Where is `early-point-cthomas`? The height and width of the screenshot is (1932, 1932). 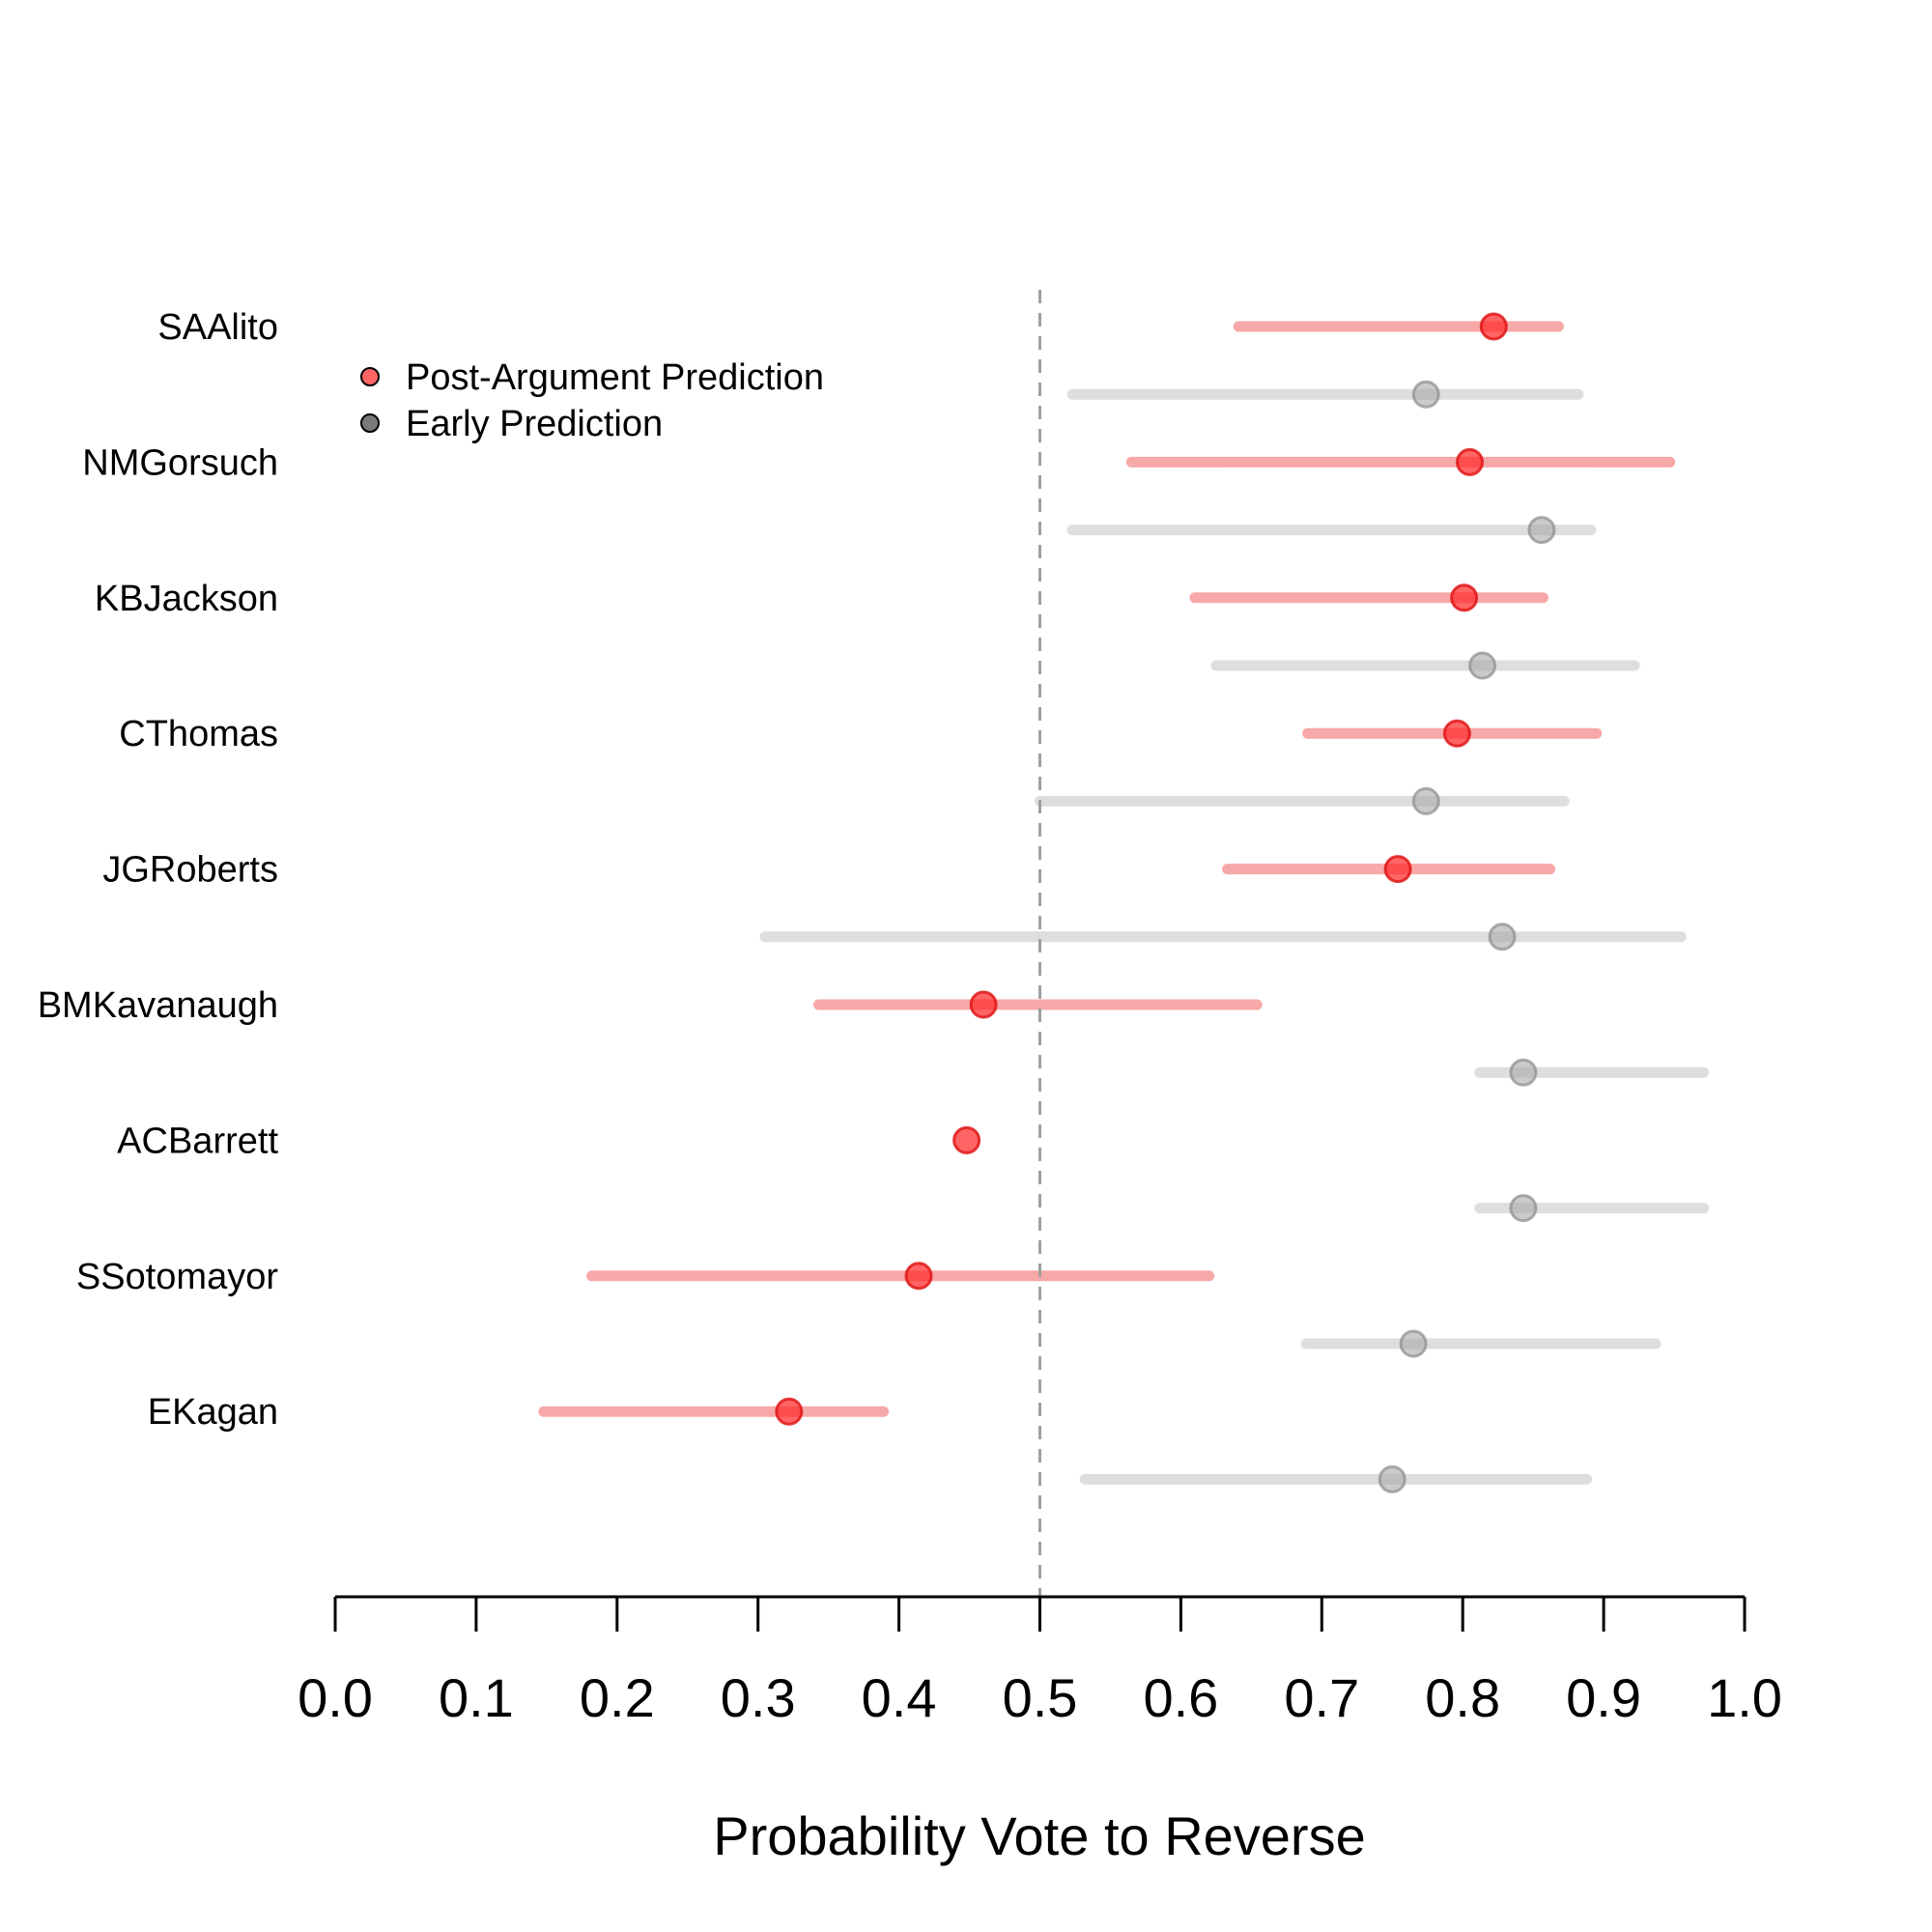
early-point-cthomas is located at coordinates (1425, 800).